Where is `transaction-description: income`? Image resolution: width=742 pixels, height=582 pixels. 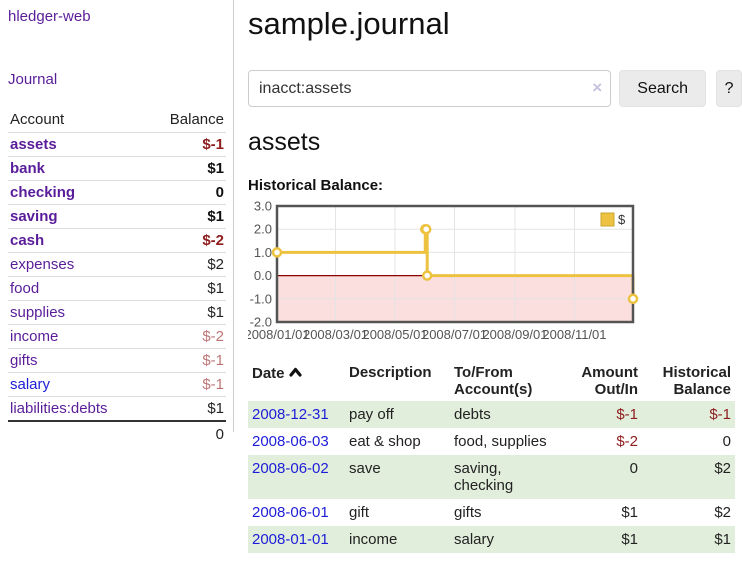 transaction-description: income is located at coordinates (373, 539).